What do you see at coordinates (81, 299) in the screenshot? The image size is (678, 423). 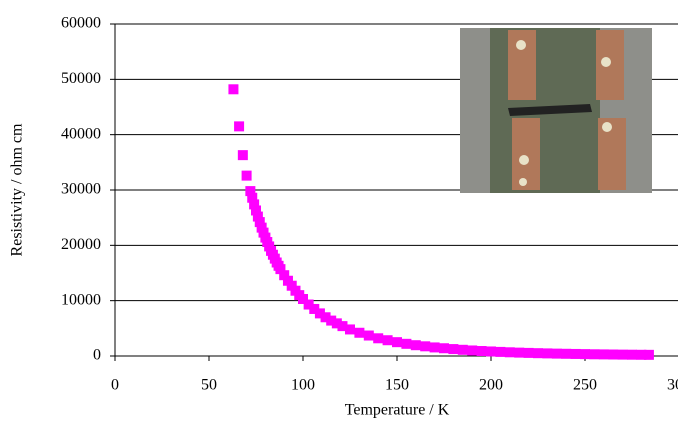 I see `y-tick-label: 10000` at bounding box center [81, 299].